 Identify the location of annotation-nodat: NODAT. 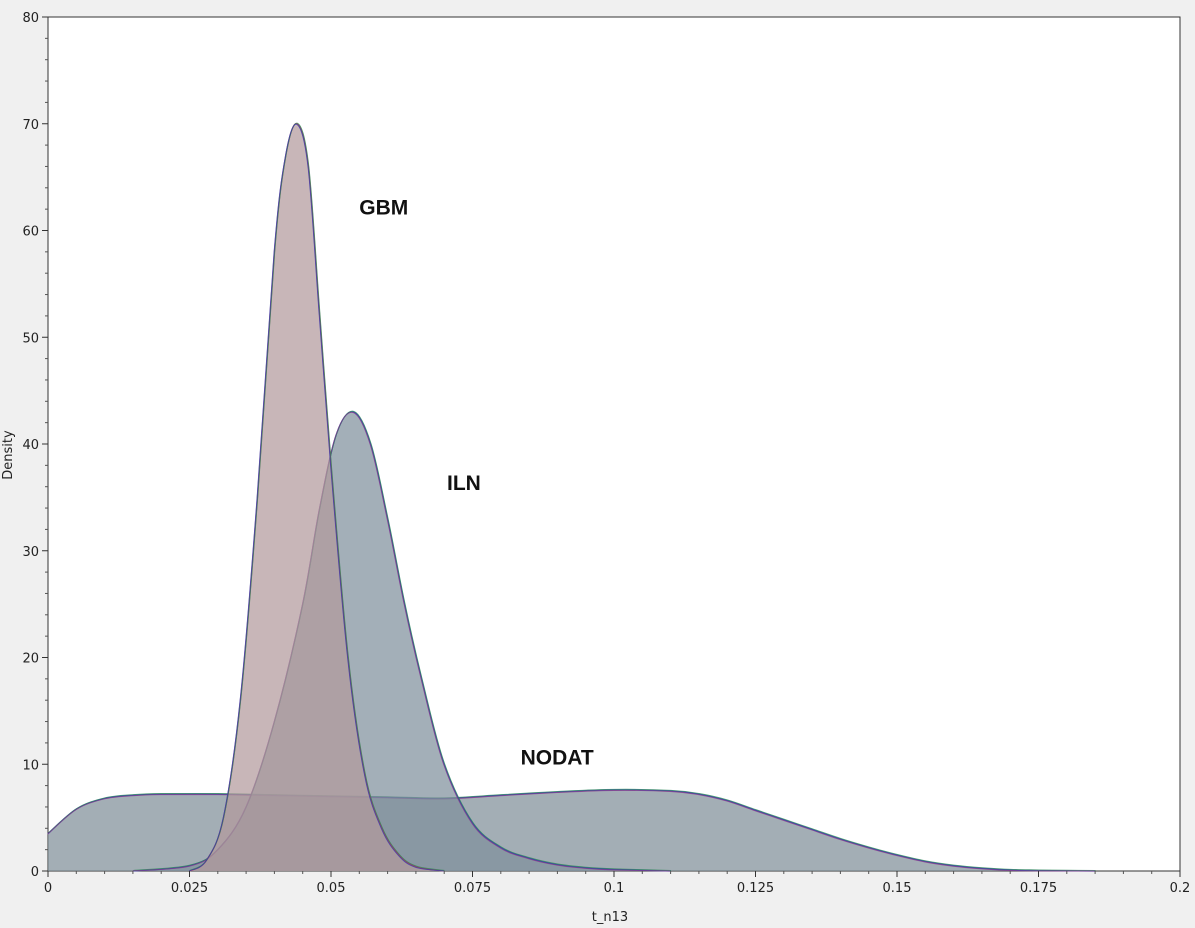
(557, 757).